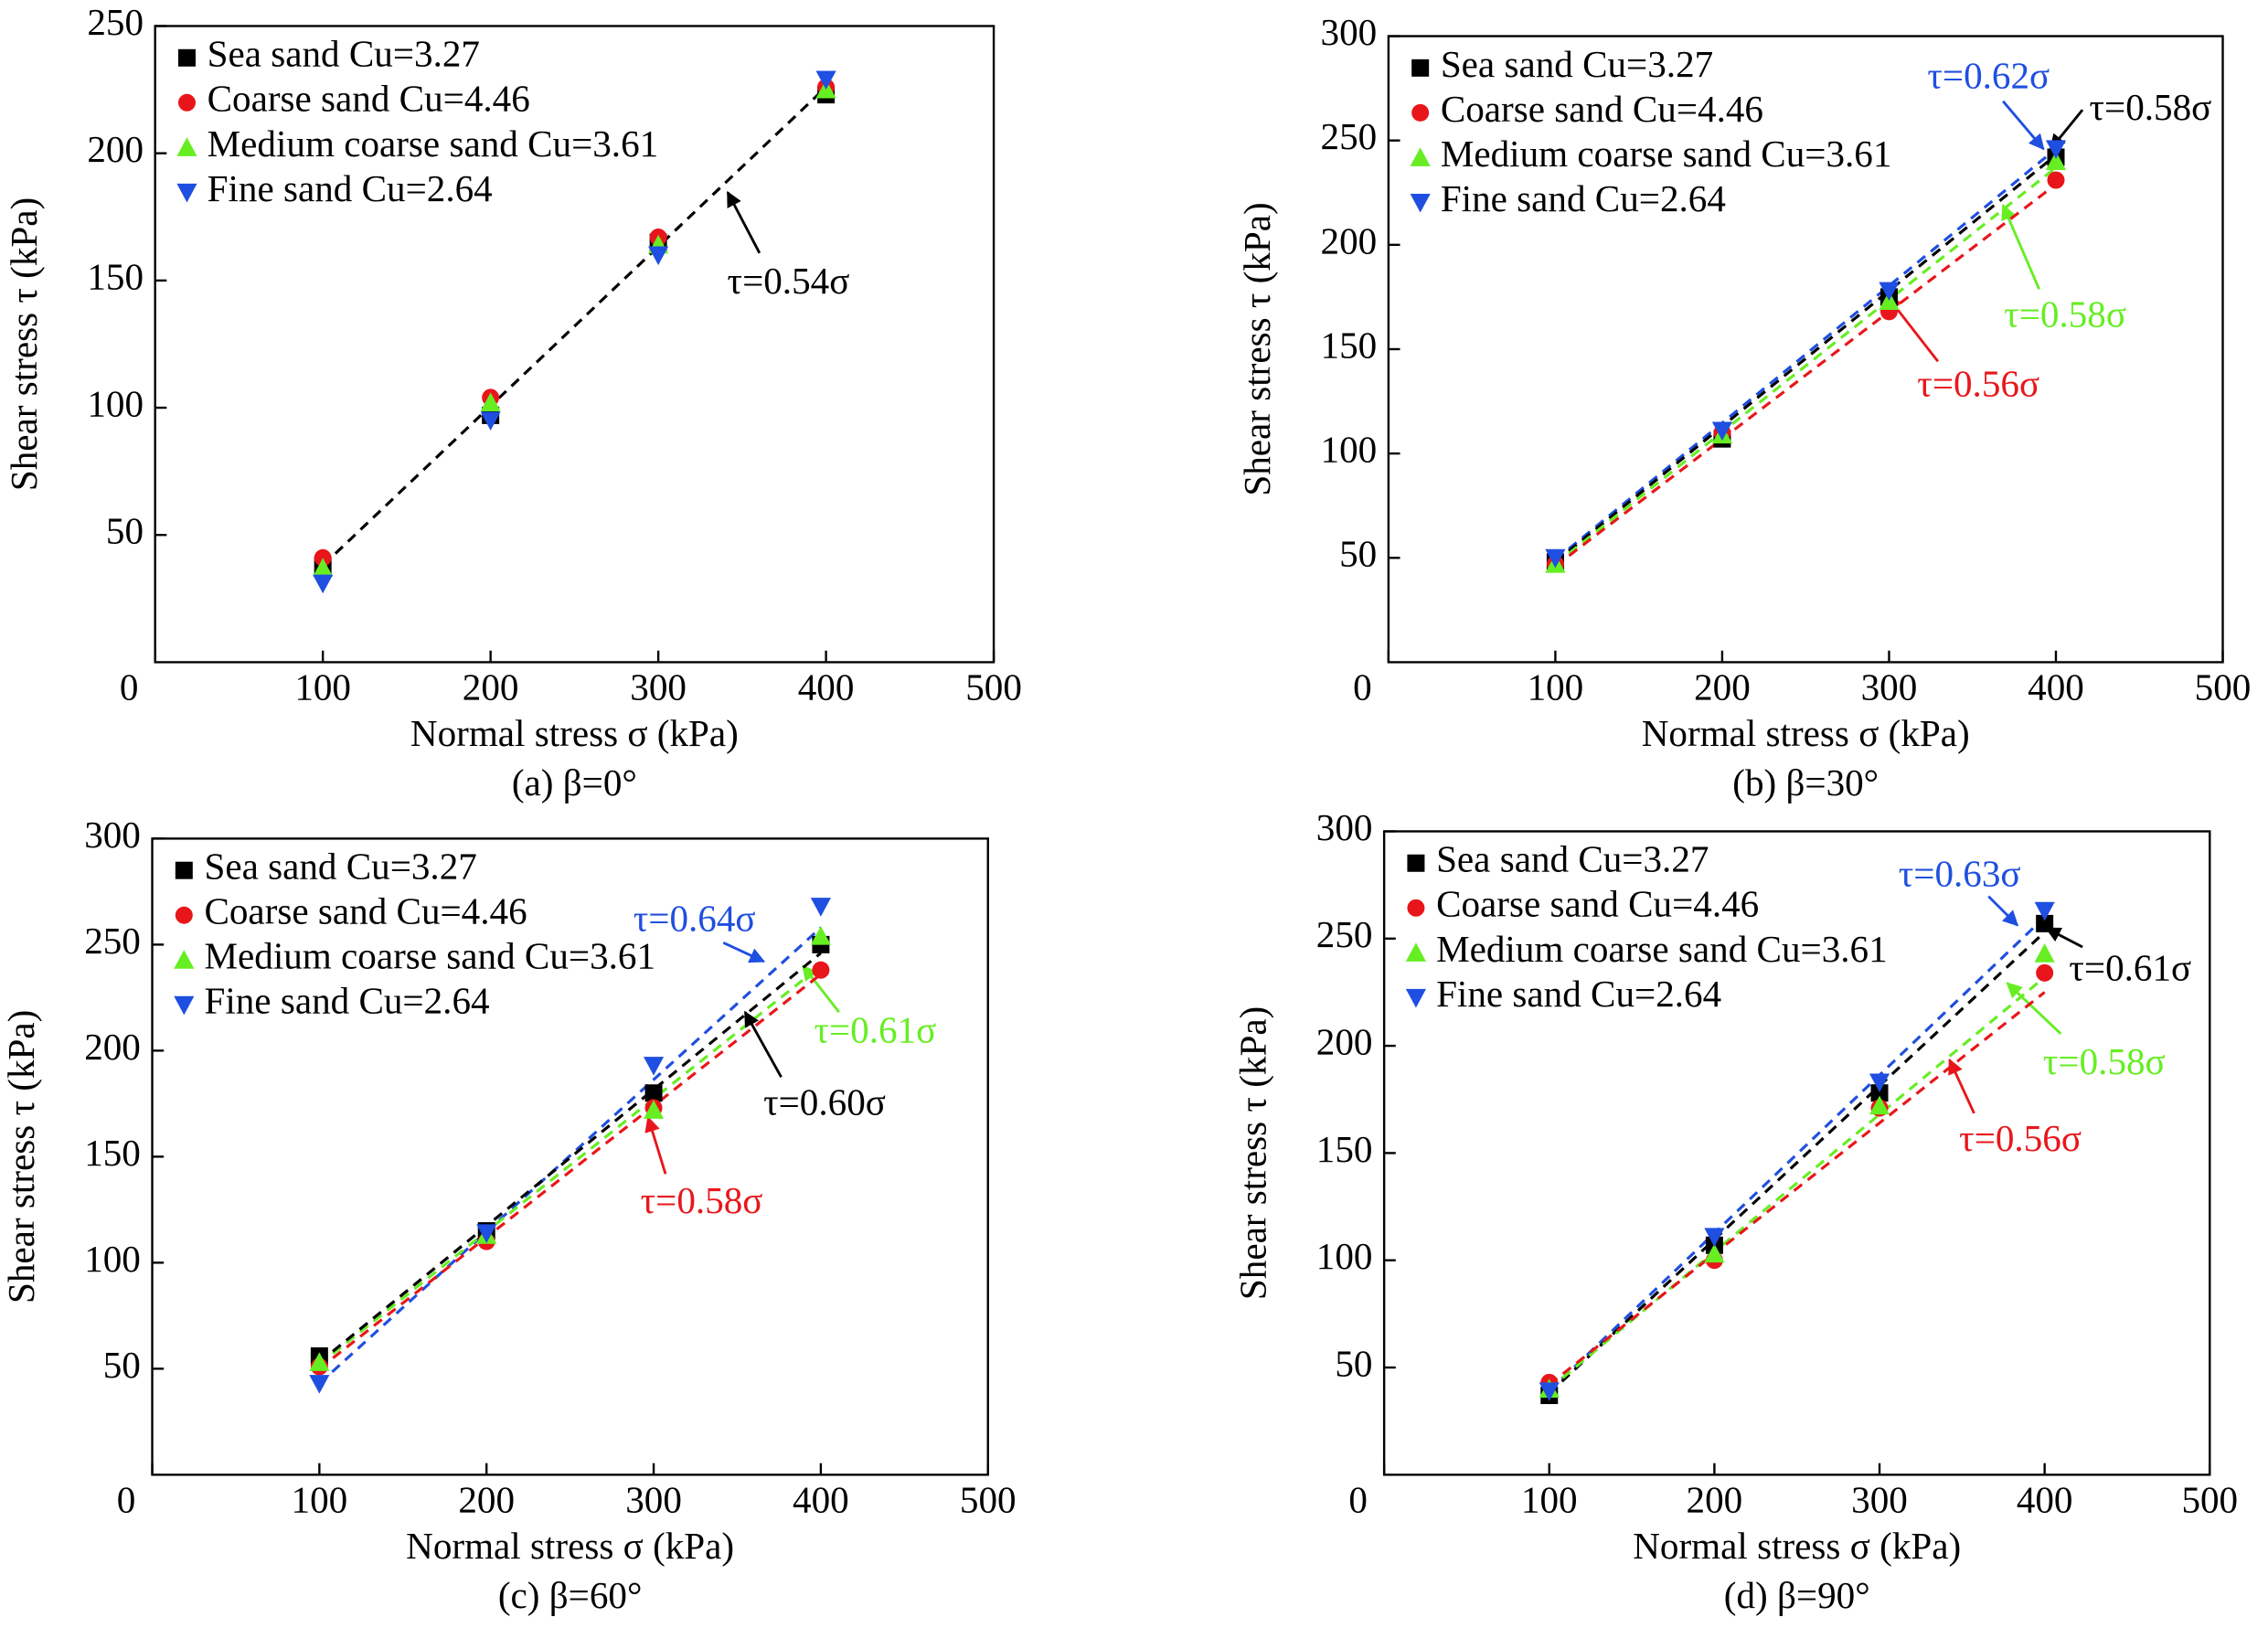 Image resolution: width=2268 pixels, height=1628 pixels. What do you see at coordinates (570, 1595) in the screenshot?
I see `caption: (c) β=60°` at bounding box center [570, 1595].